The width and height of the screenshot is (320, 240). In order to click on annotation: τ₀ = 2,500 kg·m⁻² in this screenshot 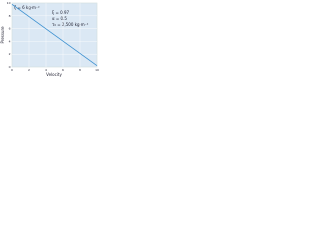, I will do `click(70, 24)`.